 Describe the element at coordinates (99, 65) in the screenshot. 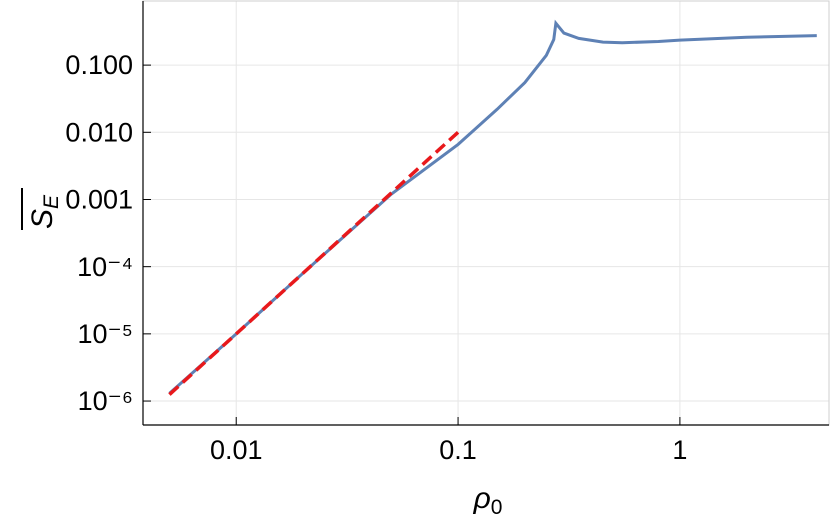

I see `y-tick-label: 0.100` at that location.